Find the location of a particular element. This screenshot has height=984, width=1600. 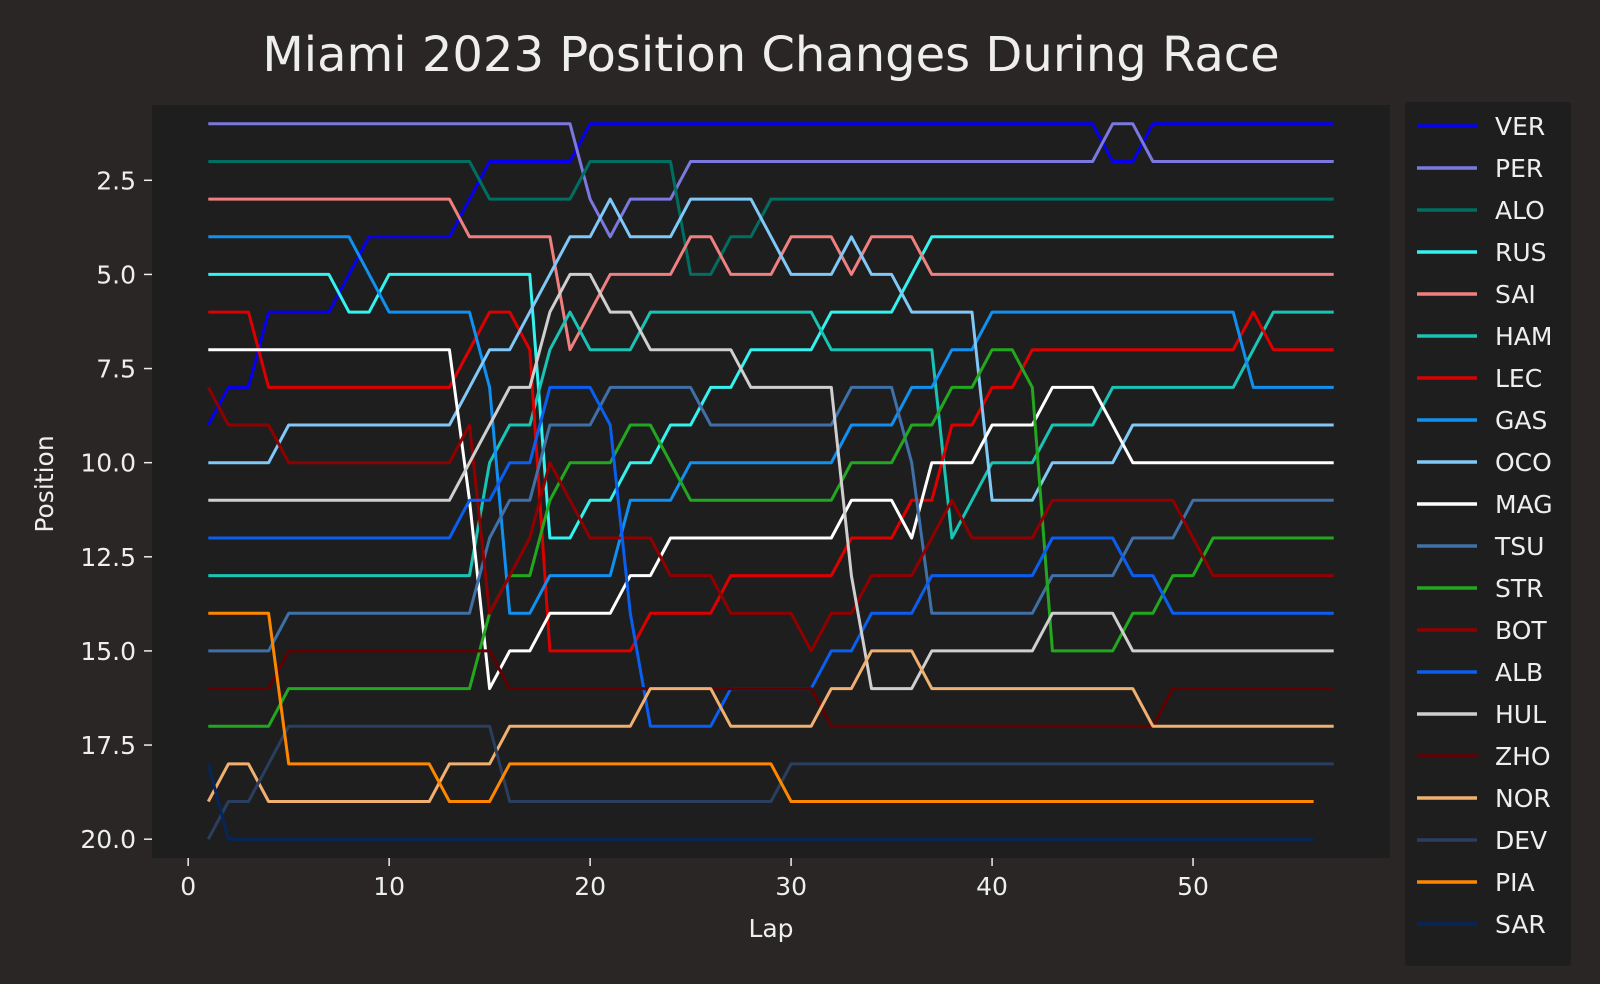

y-tick-label: 7.5 is located at coordinates (116, 369).